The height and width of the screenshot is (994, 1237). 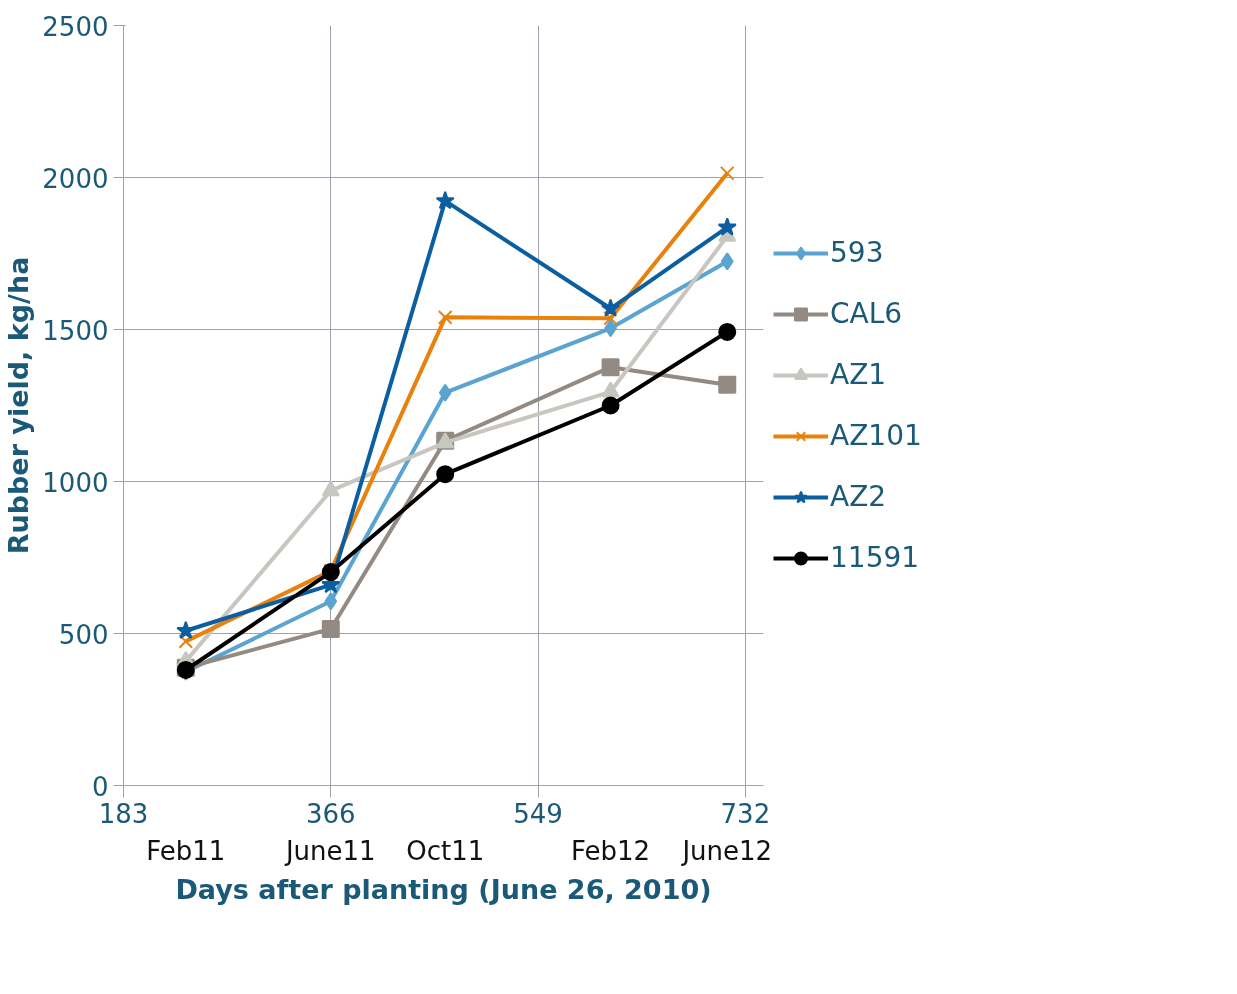 I want to click on legend-label: CAL6, so click(x=866, y=313).